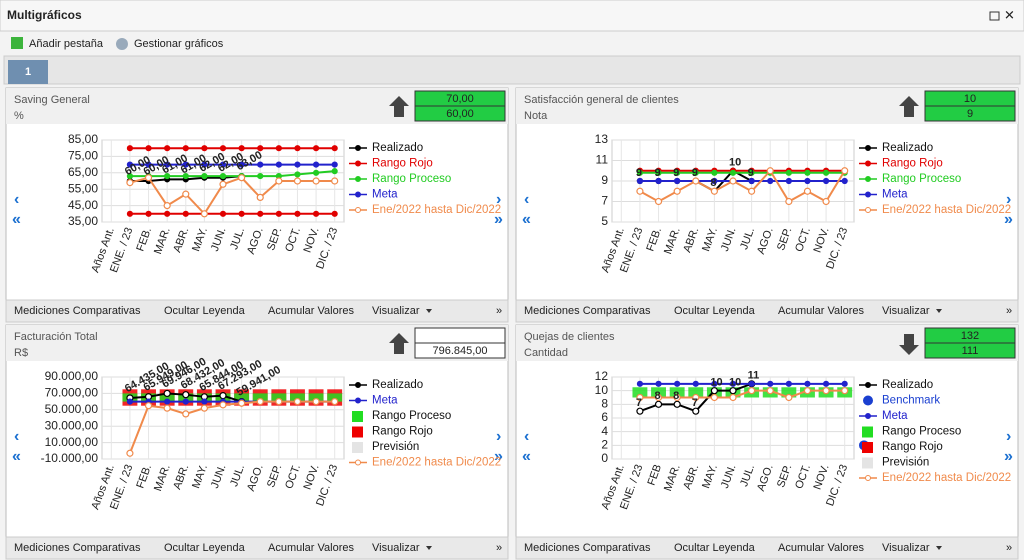  What do you see at coordinates (604, 458) in the screenshot?
I see `y-tick-label: 0` at bounding box center [604, 458].